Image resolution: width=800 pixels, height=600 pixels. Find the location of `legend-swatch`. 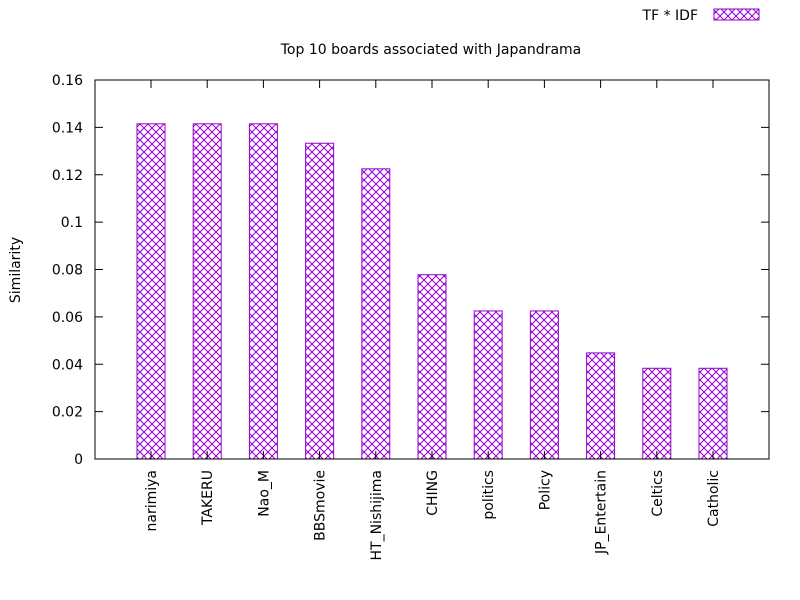

legend-swatch is located at coordinates (736, 14).